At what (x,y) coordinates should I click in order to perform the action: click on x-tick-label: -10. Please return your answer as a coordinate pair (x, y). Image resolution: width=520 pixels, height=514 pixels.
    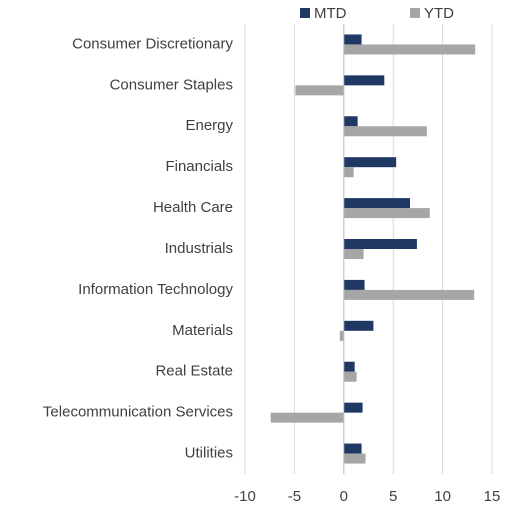
    Looking at the image, I should click on (245, 496).